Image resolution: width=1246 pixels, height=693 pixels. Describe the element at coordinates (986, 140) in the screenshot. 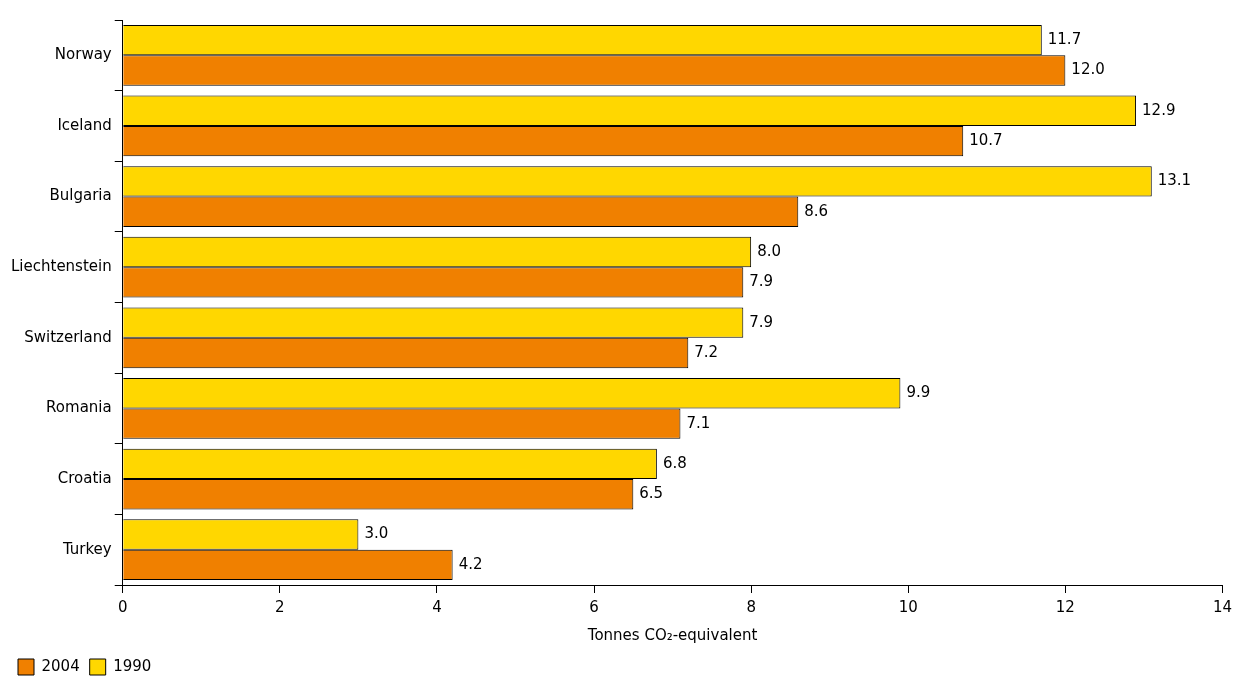

I see `data-label: 10.7` at that location.